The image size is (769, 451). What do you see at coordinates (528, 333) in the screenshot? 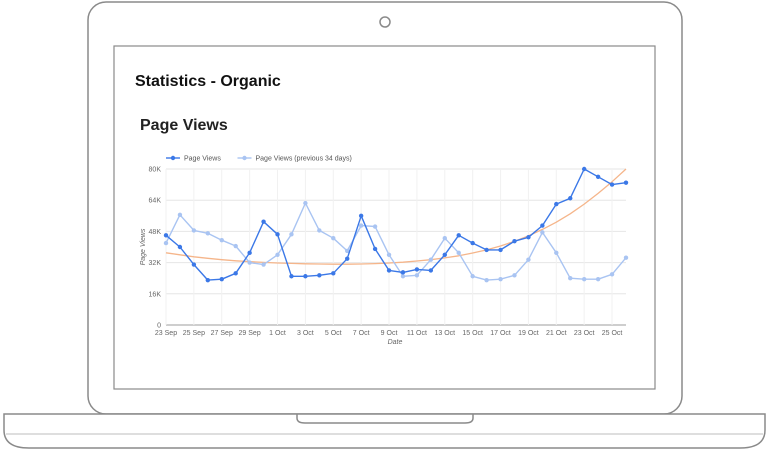
I see `x-tick-label: 19 Oct` at bounding box center [528, 333].